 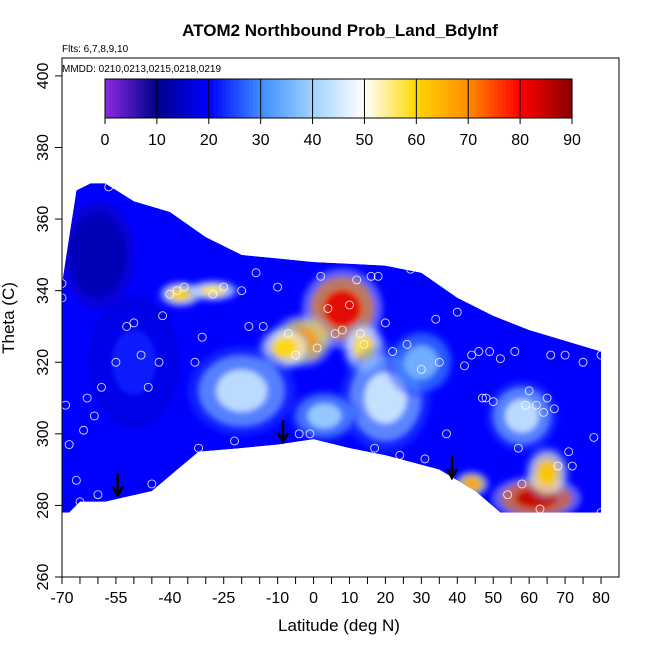 I want to click on x-tick-label: 20, so click(x=386, y=598).